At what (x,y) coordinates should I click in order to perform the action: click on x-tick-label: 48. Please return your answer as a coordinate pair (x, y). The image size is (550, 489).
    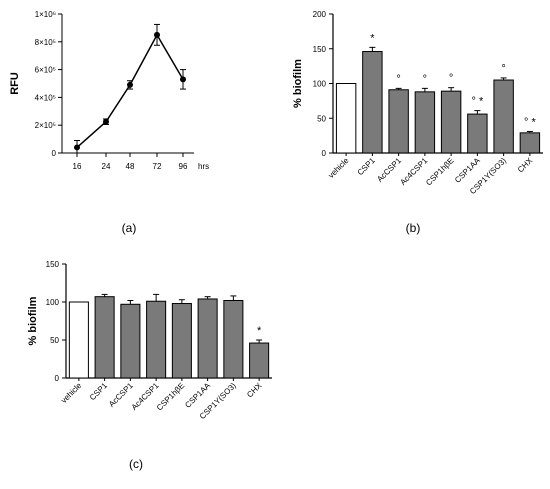
    Looking at the image, I should click on (130, 166).